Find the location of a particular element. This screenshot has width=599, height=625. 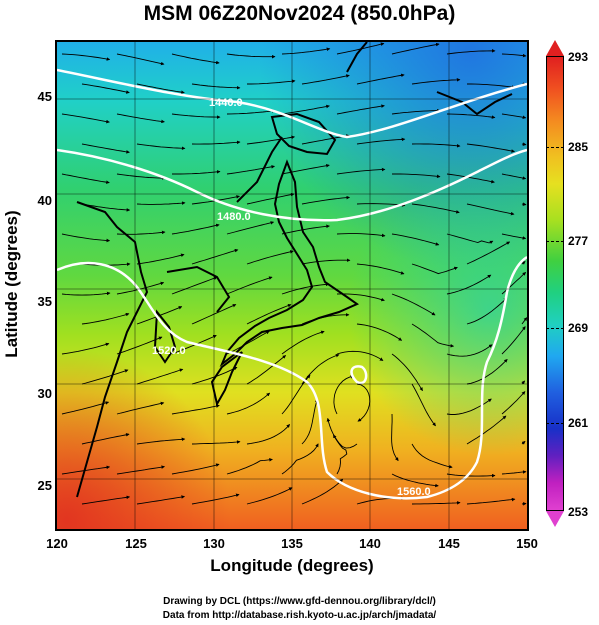

y-tick-label: 40 is located at coordinates (44, 200).